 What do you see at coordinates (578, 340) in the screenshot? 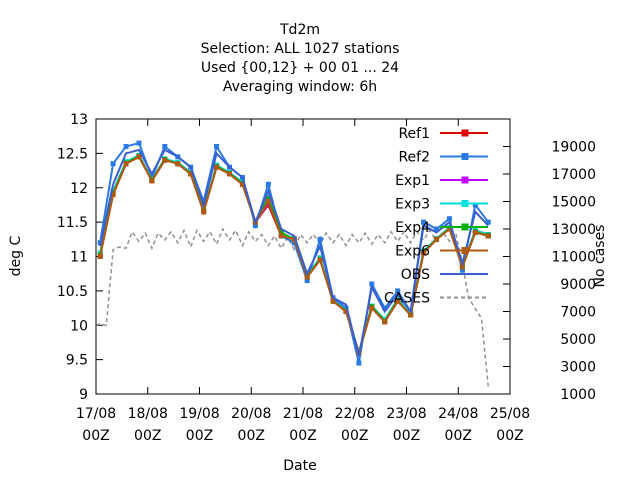
I see `y2-tick-label: 5000` at bounding box center [578, 340].